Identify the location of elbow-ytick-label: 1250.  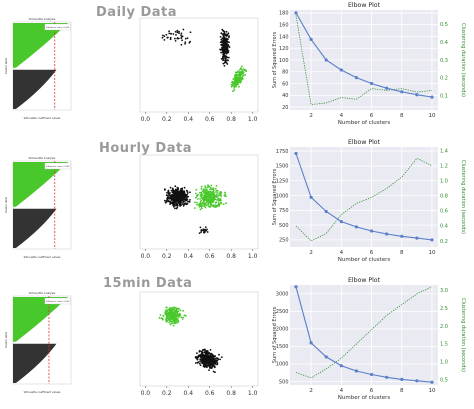
(282, 182).